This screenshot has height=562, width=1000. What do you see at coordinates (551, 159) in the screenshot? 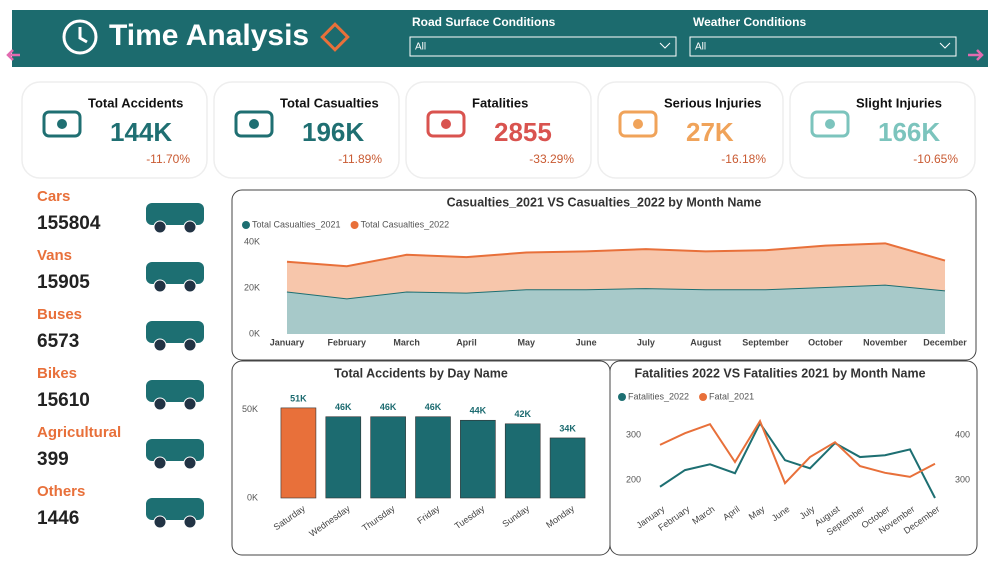
I see `kpi-change: -33.29%` at bounding box center [551, 159].